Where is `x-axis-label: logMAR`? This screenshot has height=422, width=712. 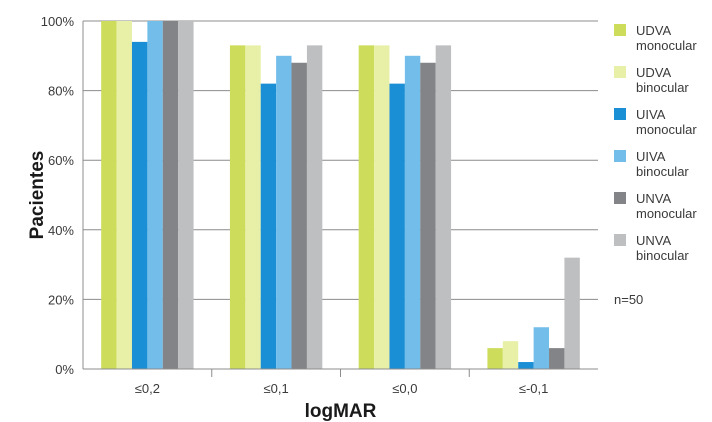 x-axis-label: logMAR is located at coordinates (341, 411).